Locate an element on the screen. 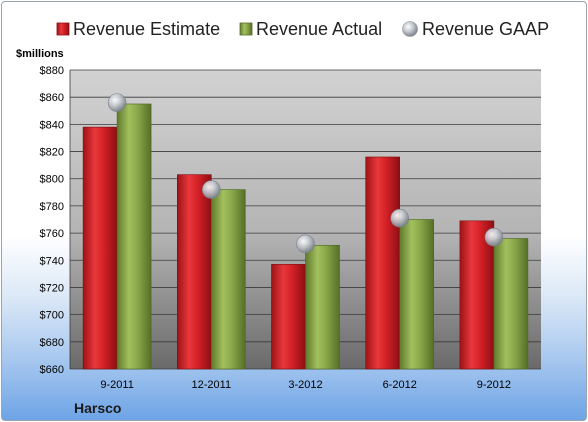 This screenshot has width=588, height=422. legend-swatch-estimate is located at coordinates (63, 29).